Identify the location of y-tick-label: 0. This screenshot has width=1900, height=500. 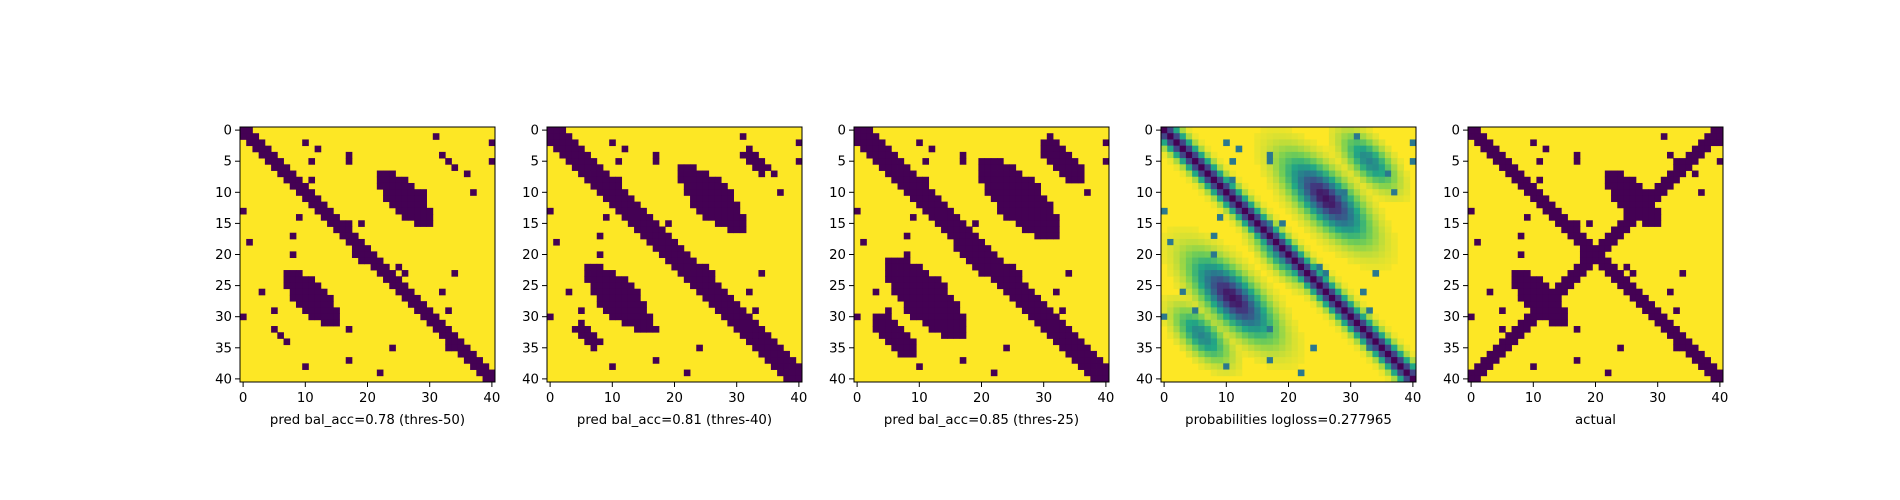
(1456, 131).